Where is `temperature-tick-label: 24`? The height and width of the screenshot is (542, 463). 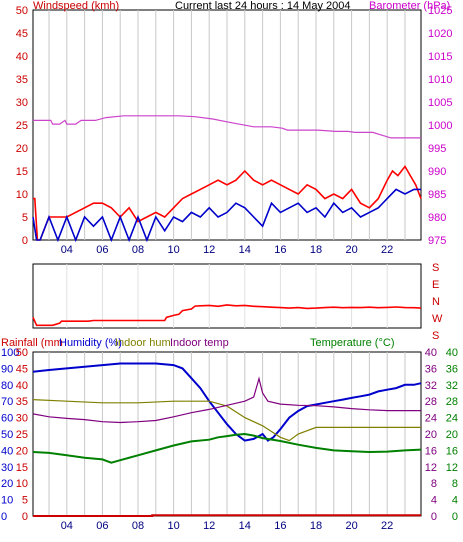 temperature-tick-label: 24 is located at coordinates (452, 419).